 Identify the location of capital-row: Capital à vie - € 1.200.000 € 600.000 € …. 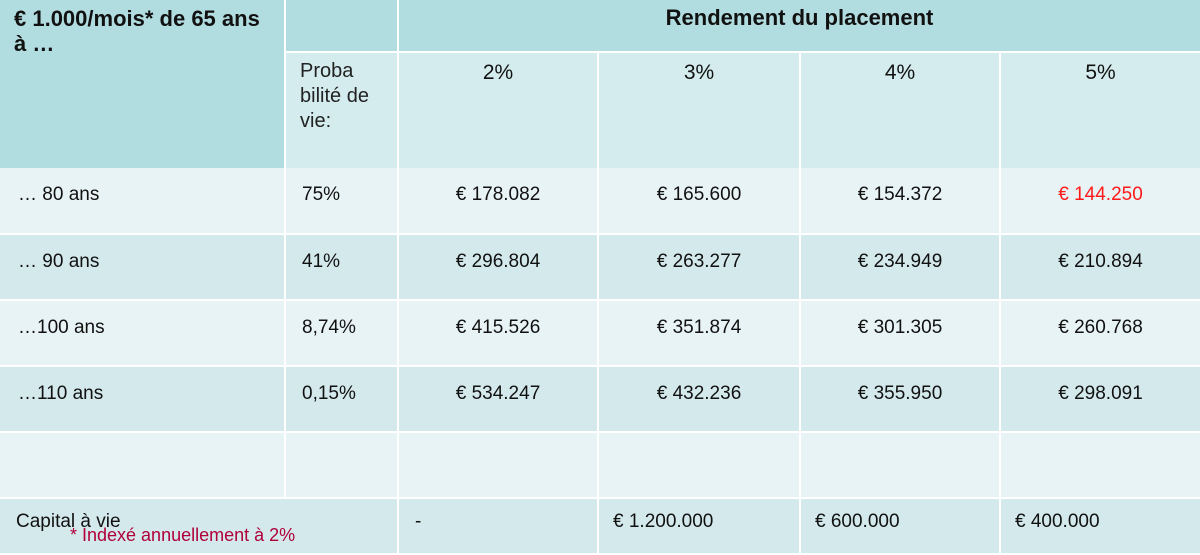
(600, 526).